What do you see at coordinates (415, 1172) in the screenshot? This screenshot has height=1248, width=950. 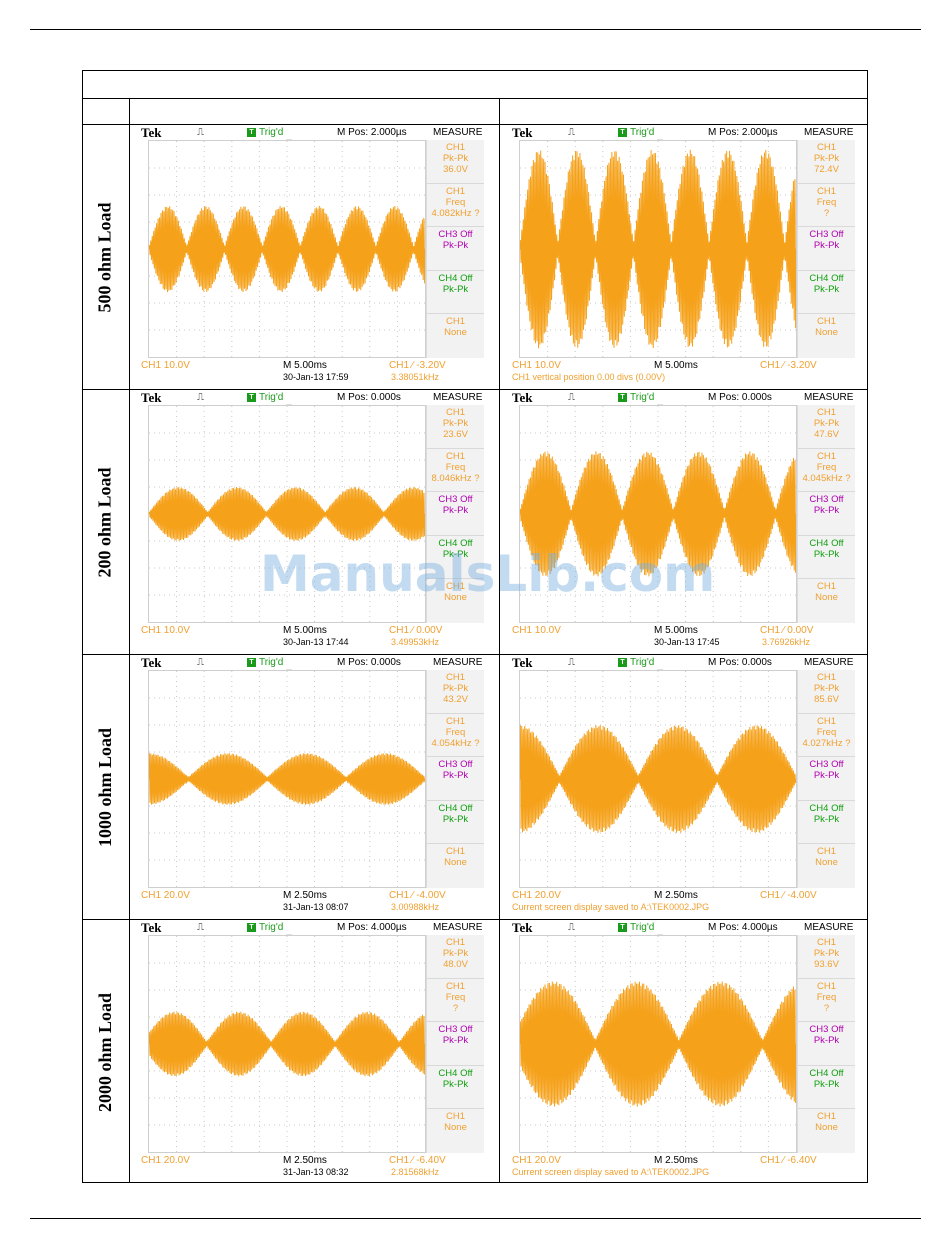 I see `trigger-frequency: 2.81568kHz` at bounding box center [415, 1172].